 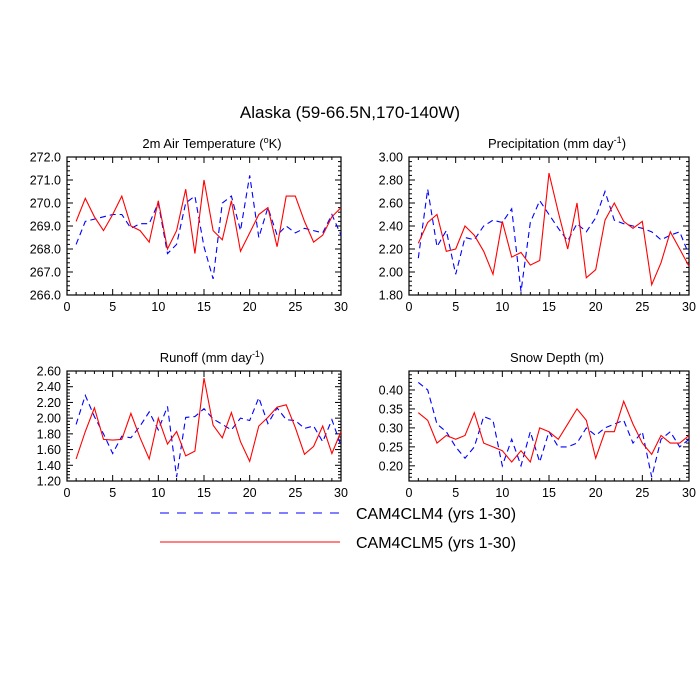 I want to click on legend-clm5-label: CAM4CLM5 (yrs 1-30), so click(x=436, y=543).